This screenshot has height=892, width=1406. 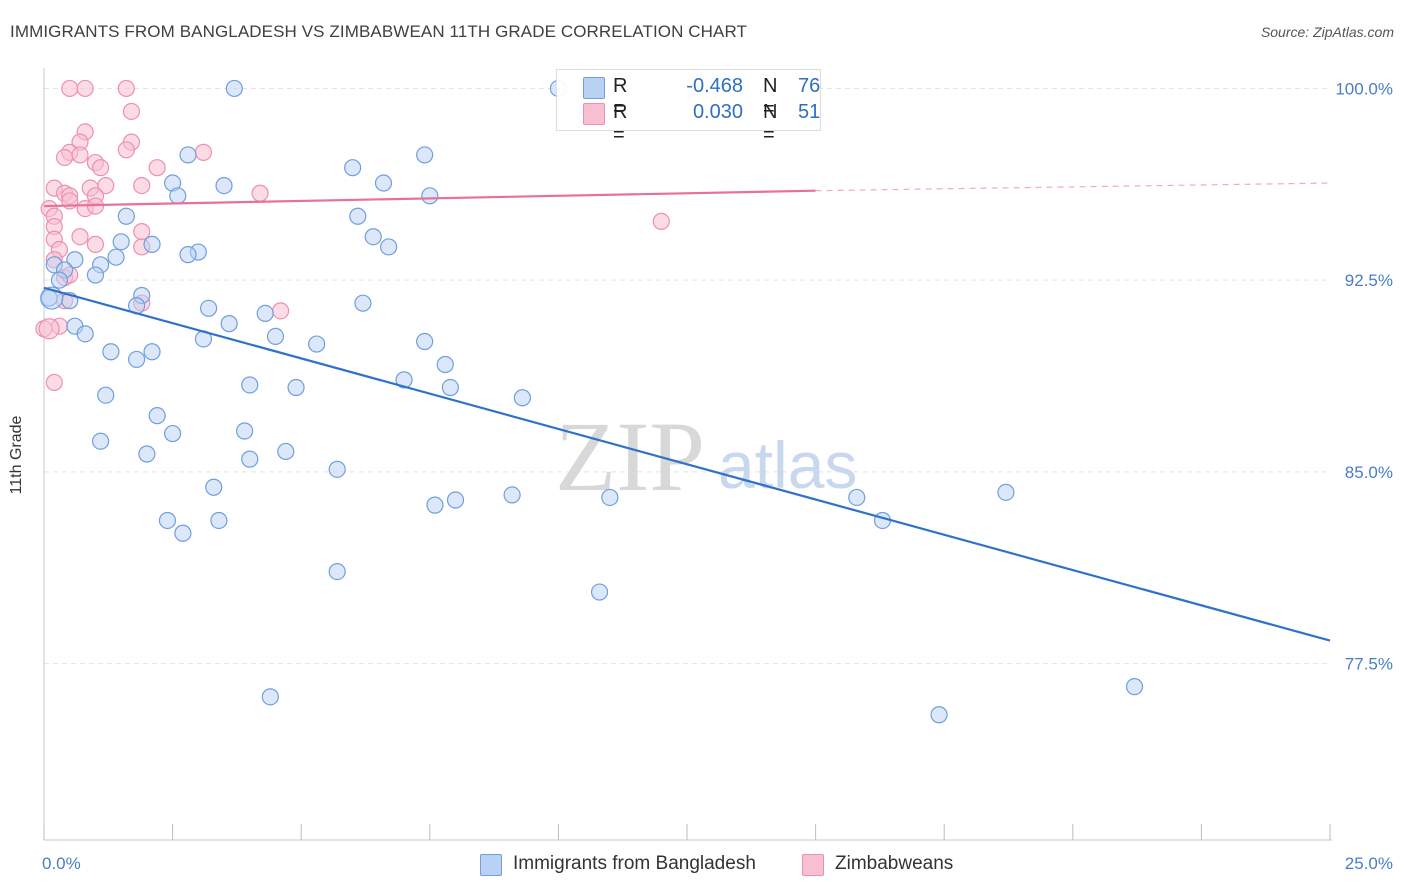 I want to click on legend-r-value: -0.468, so click(x=714, y=86).